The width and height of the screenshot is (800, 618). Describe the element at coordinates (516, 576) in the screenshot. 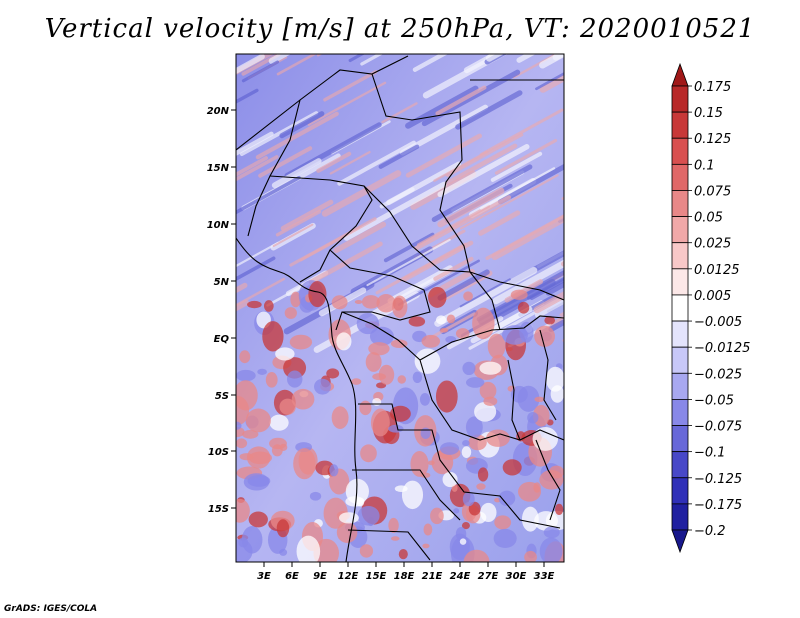

I see `lon-label: 30E` at that location.